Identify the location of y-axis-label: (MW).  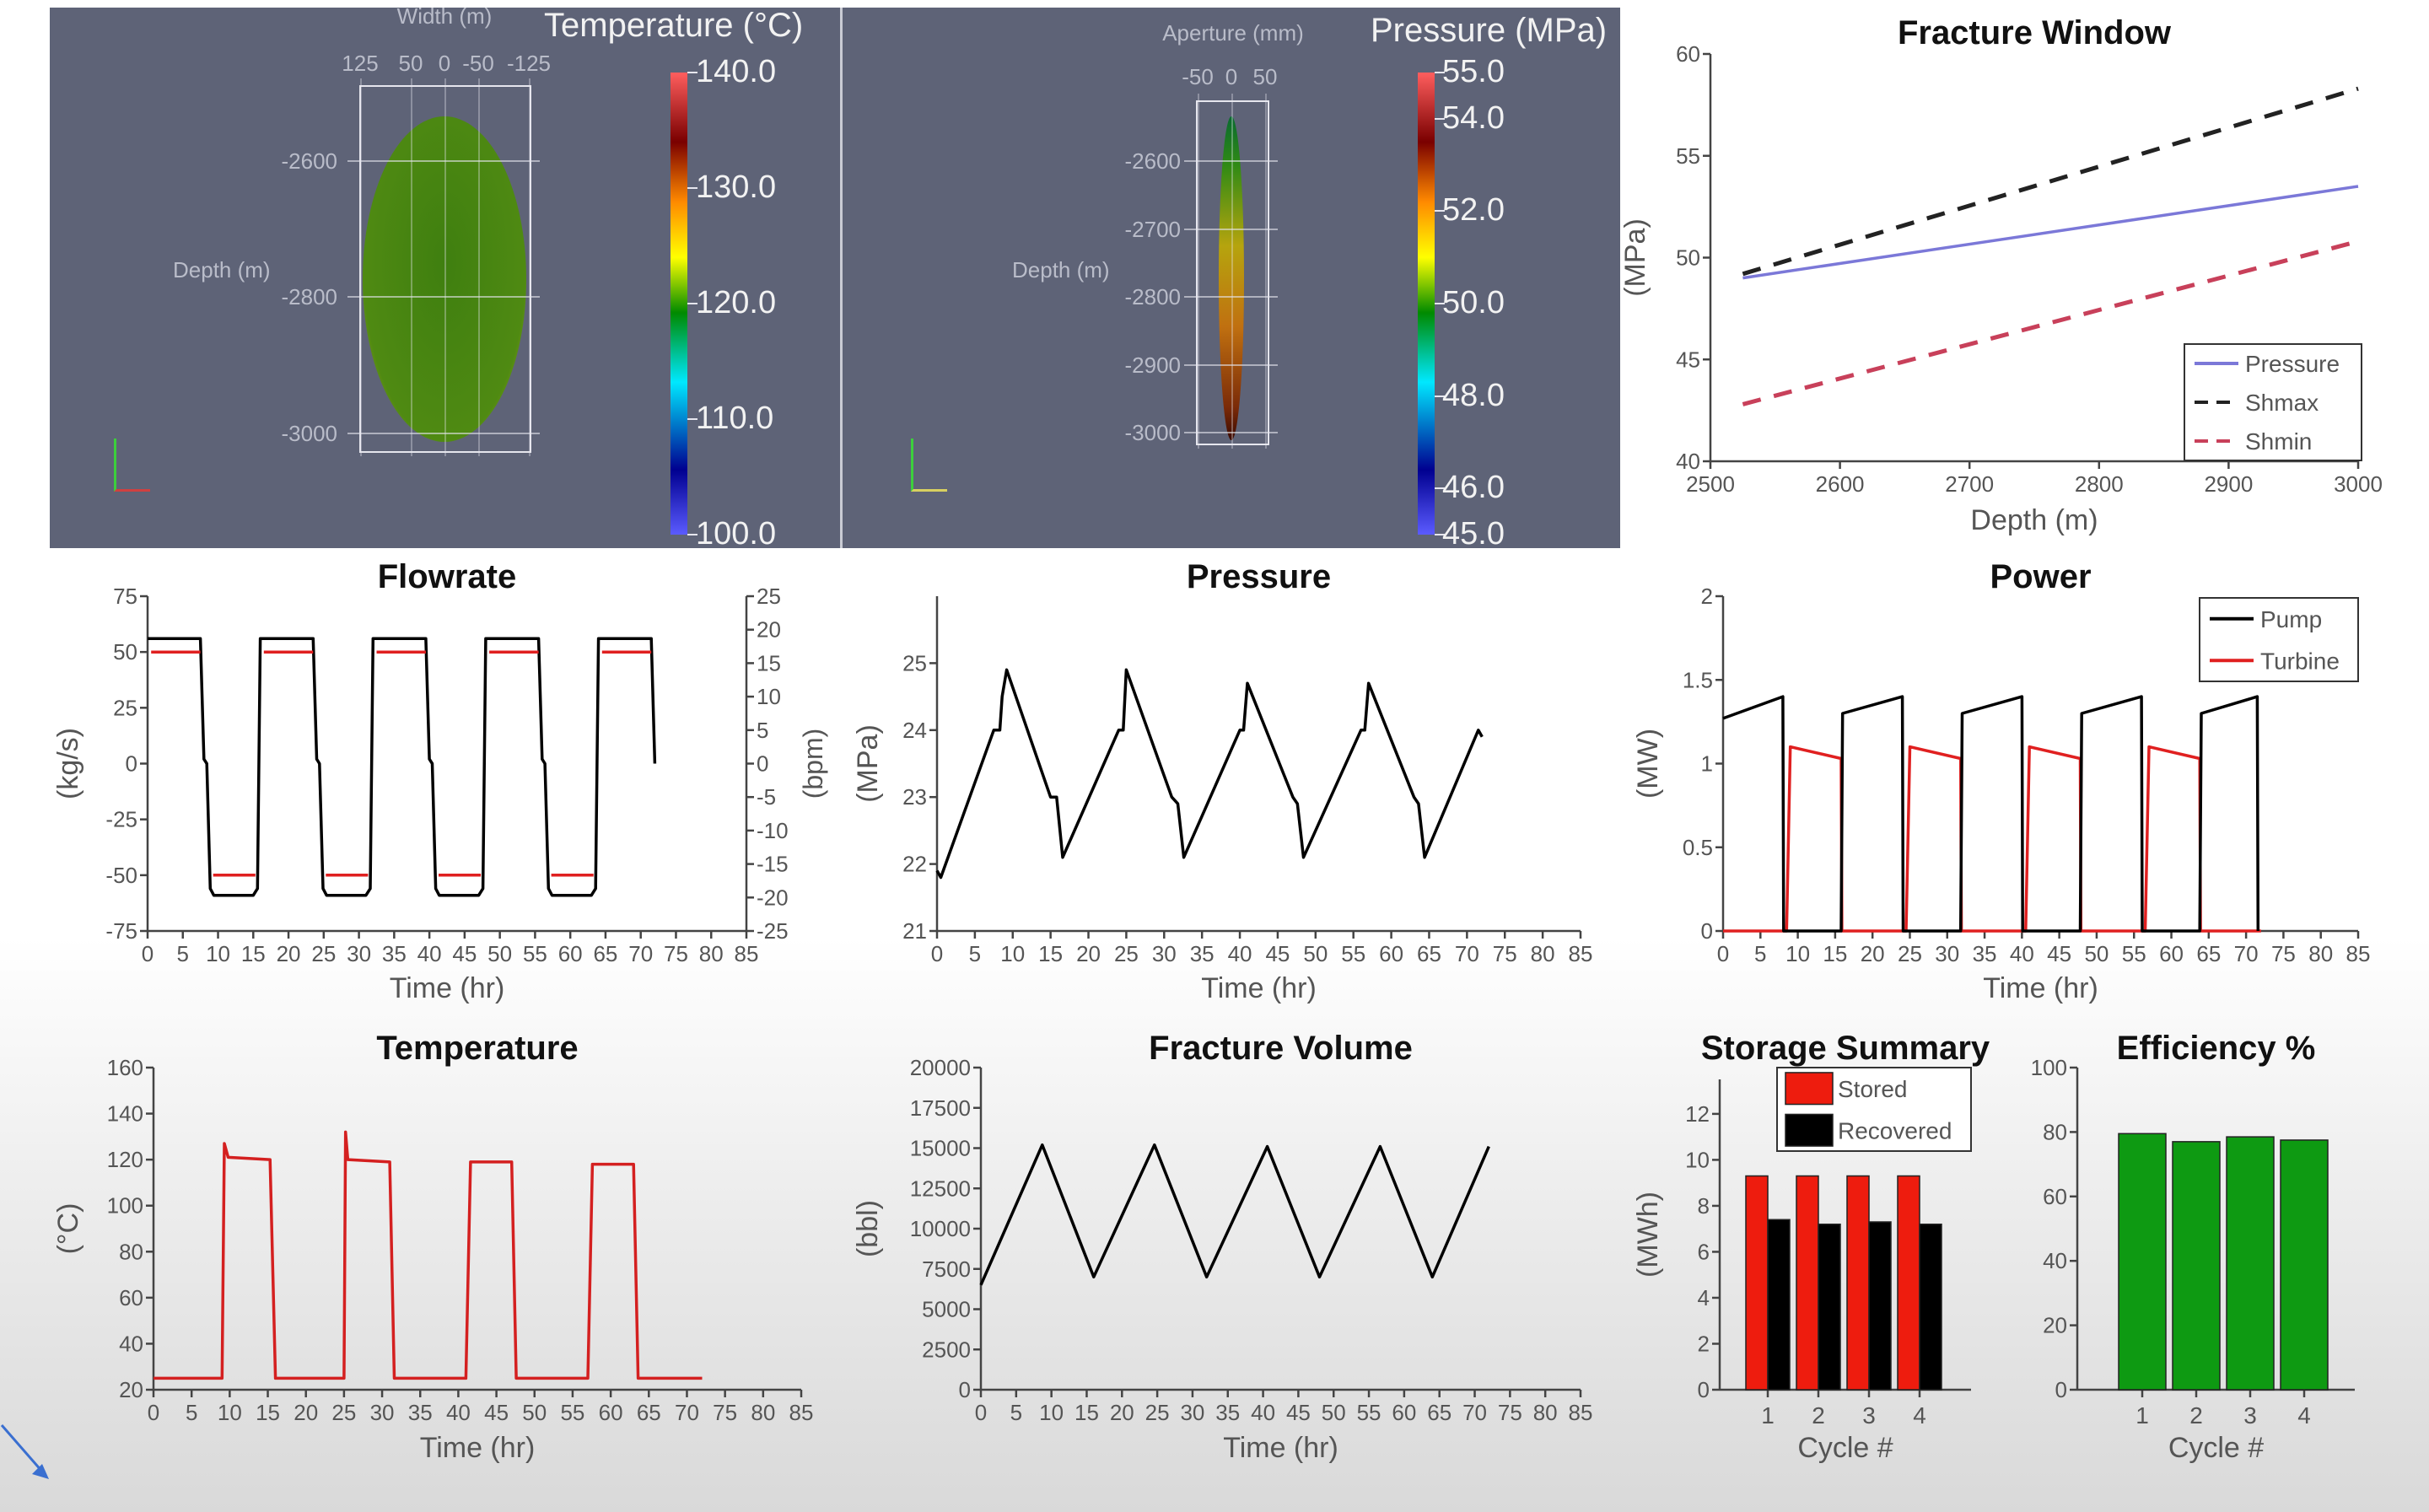
(1648, 764).